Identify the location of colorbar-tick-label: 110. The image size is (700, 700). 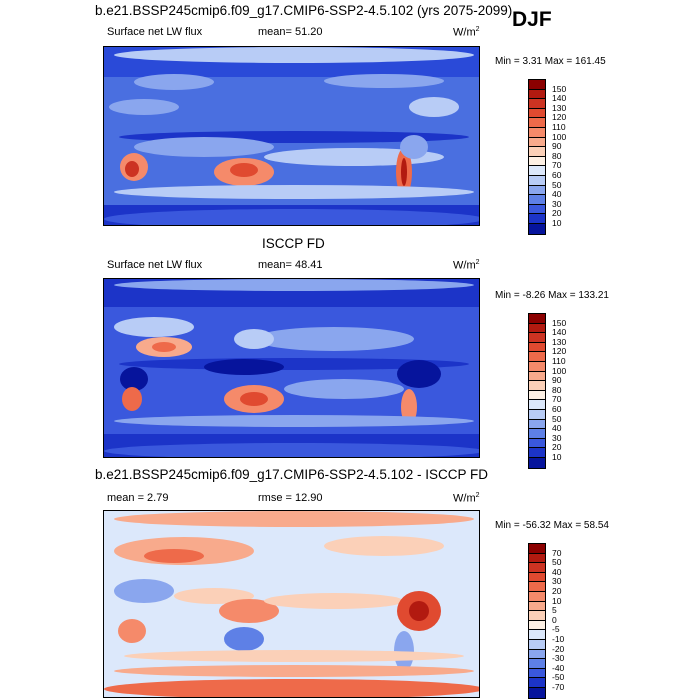
(559, 127).